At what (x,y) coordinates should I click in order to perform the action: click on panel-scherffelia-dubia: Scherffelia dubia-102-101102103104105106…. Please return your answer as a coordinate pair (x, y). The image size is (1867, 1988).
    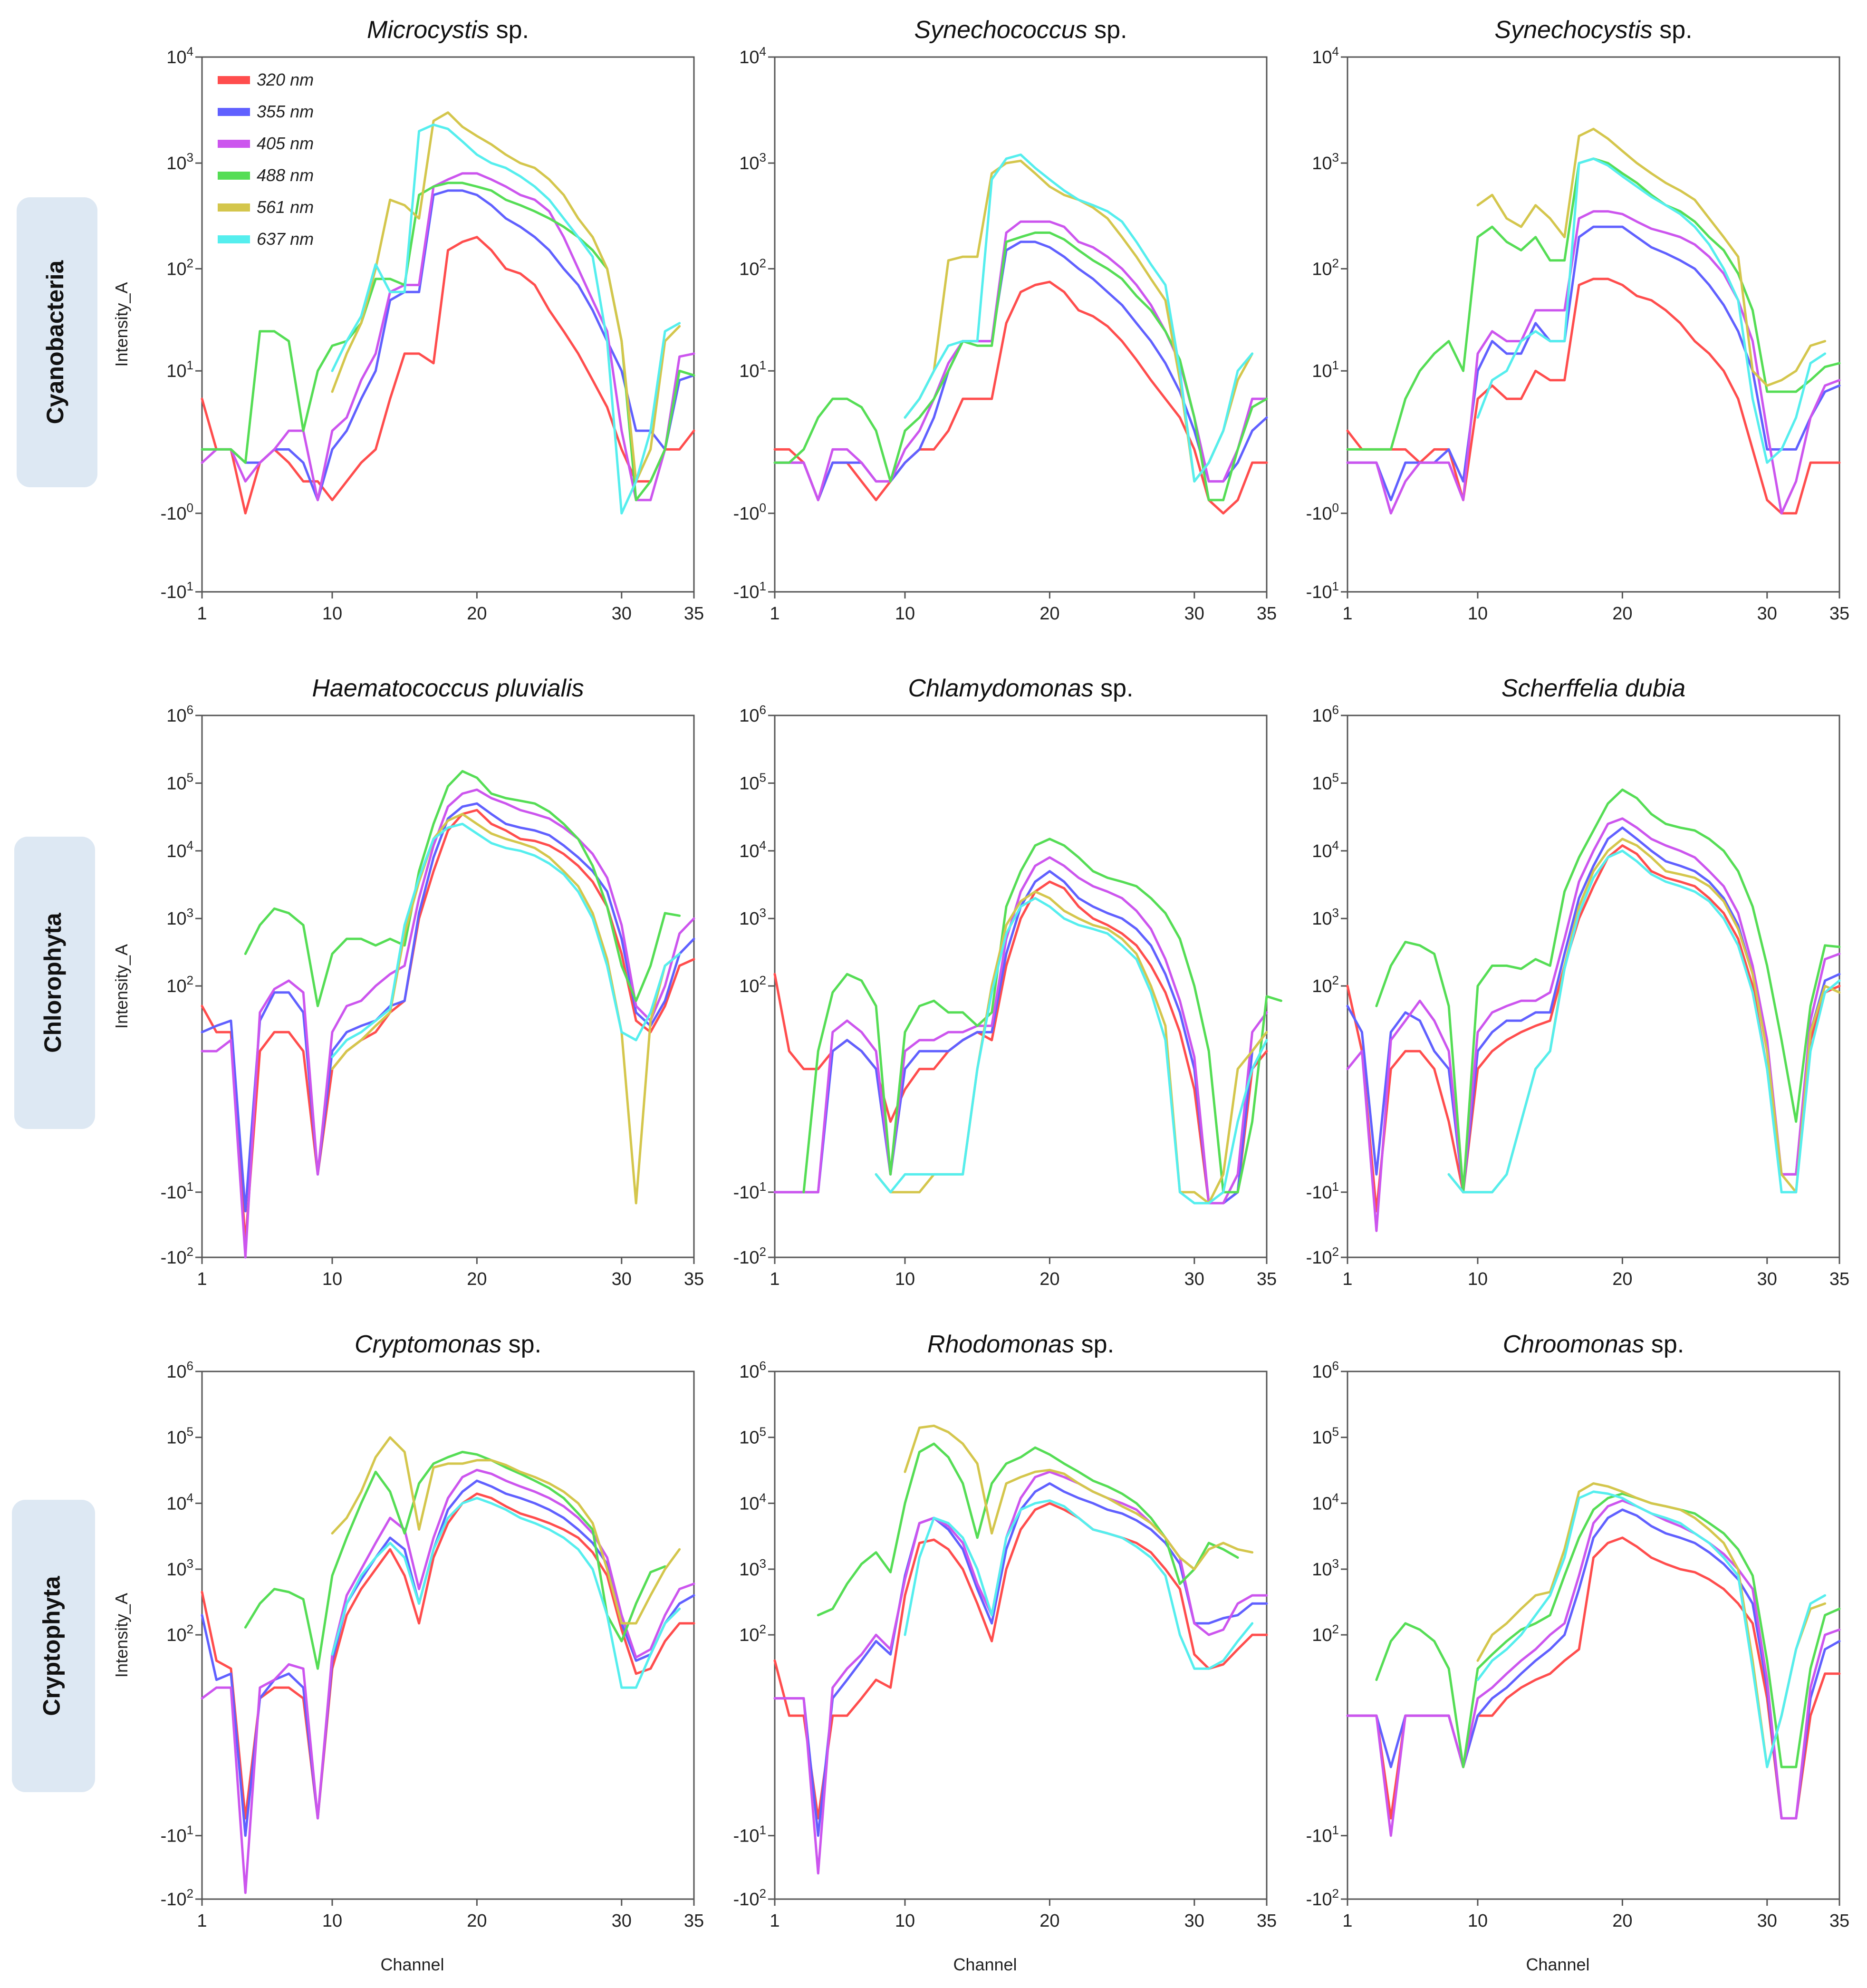
    Looking at the image, I should click on (1578, 982).